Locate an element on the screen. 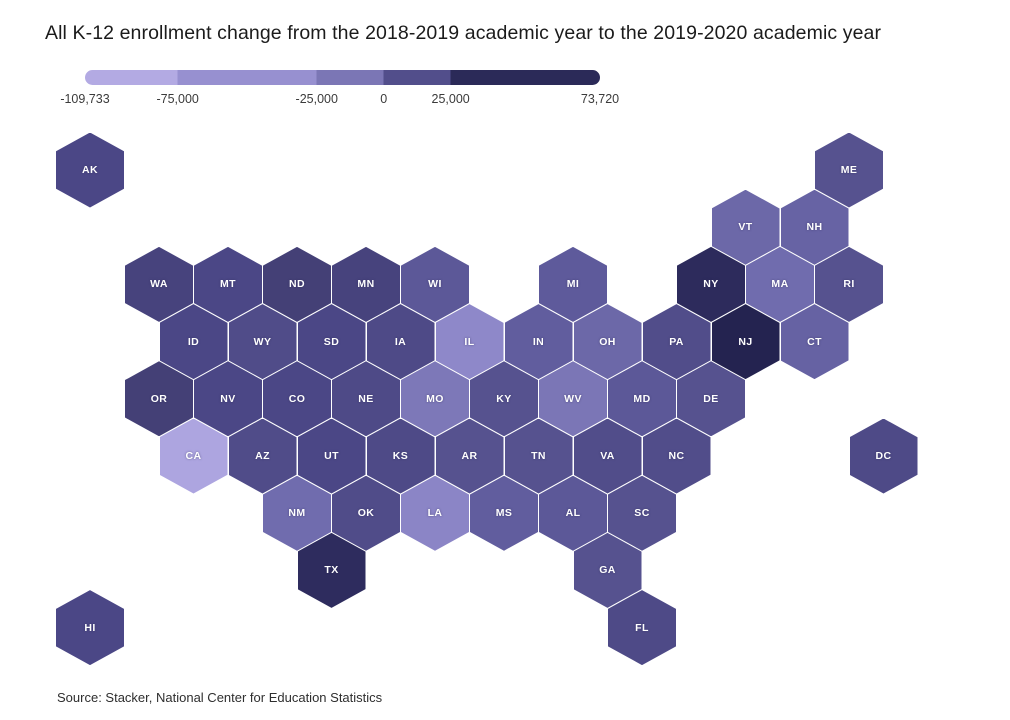 This screenshot has height=720, width=1010. state-label: OH is located at coordinates (607, 341).